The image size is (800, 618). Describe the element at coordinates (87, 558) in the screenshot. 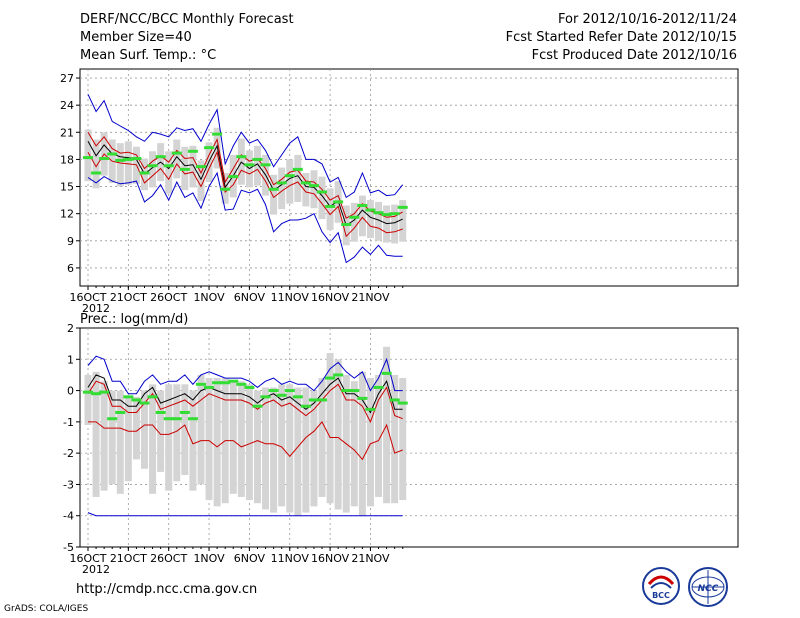

I see `prec-xtick-label: 16OCT` at that location.